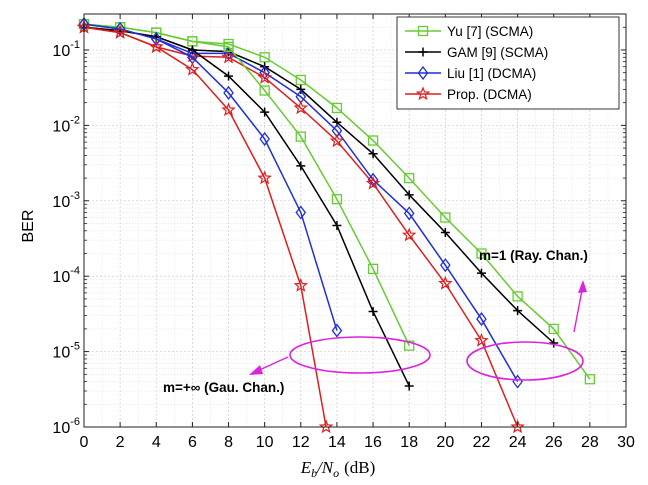 The height and width of the screenshot is (485, 648). What do you see at coordinates (314, 473) in the screenshot?
I see `x-label-sub1: b` at bounding box center [314, 473].